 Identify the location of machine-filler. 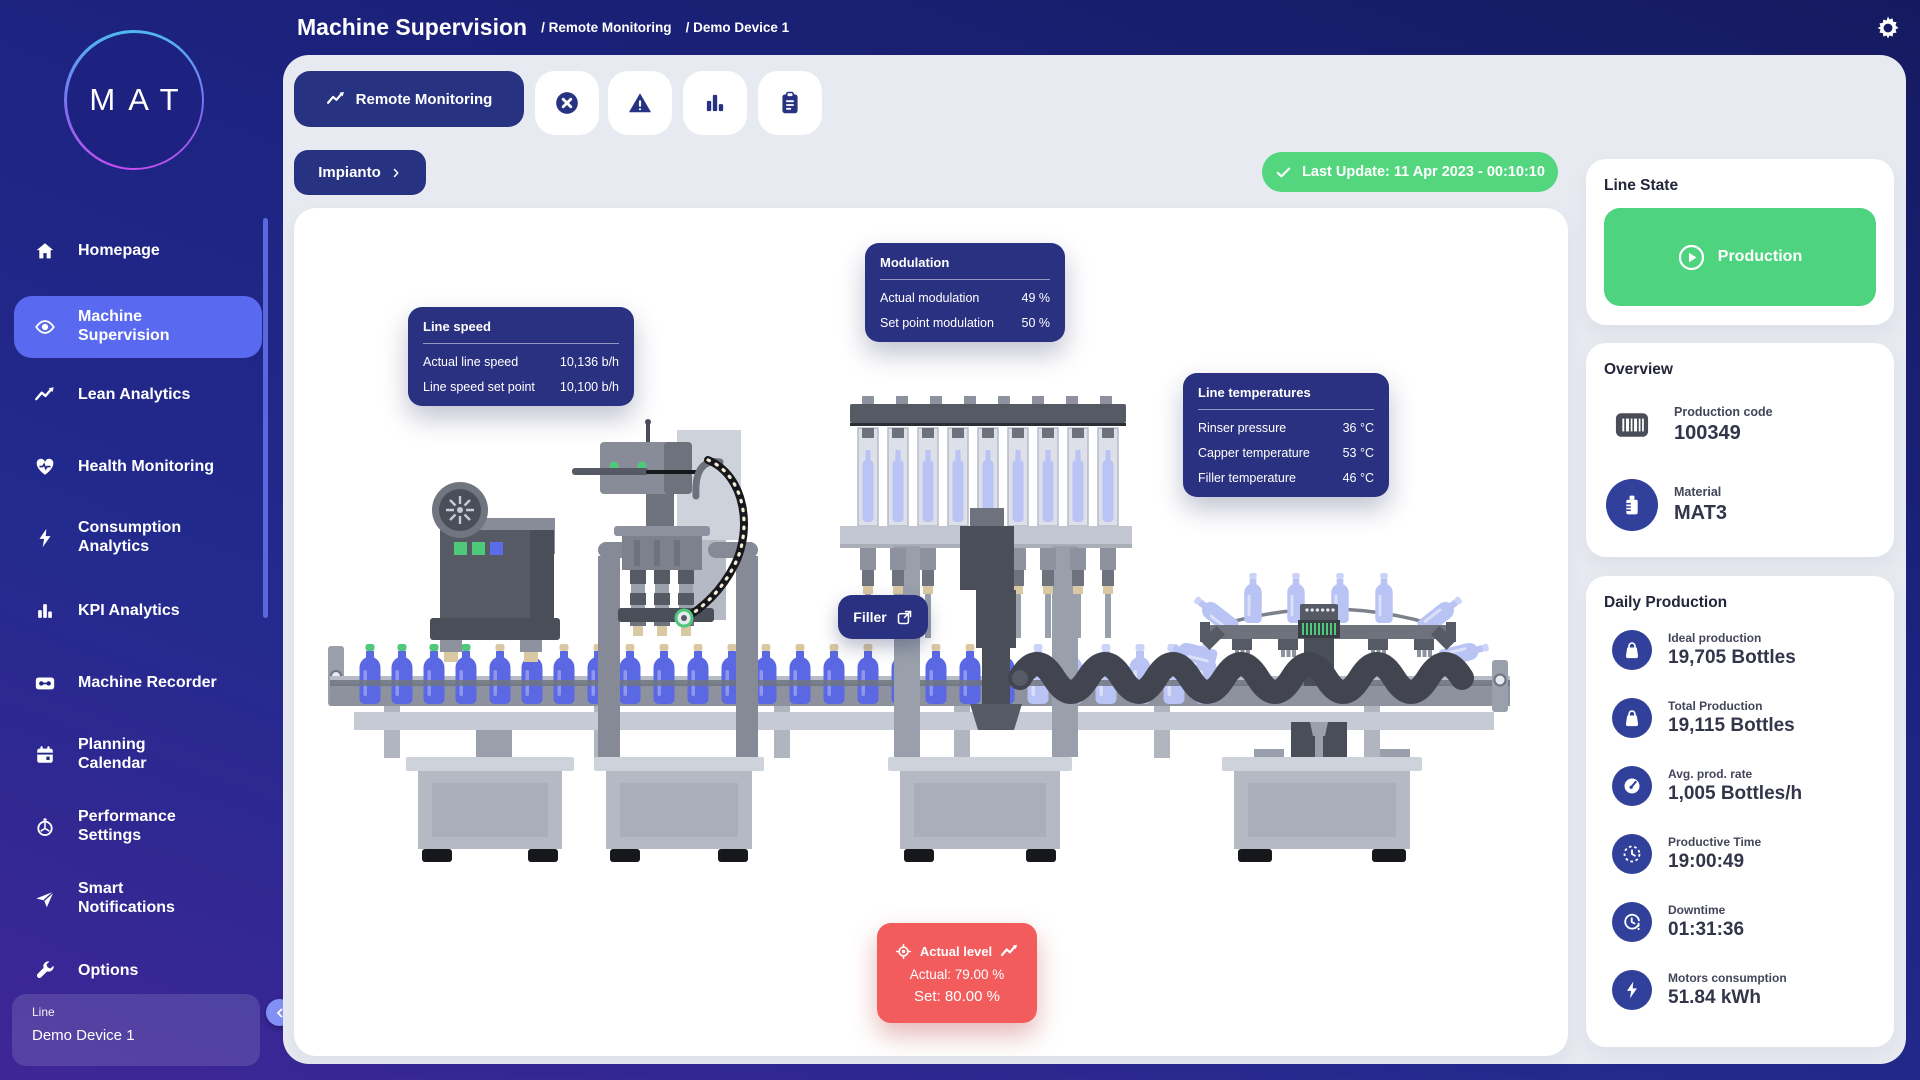
(986, 629).